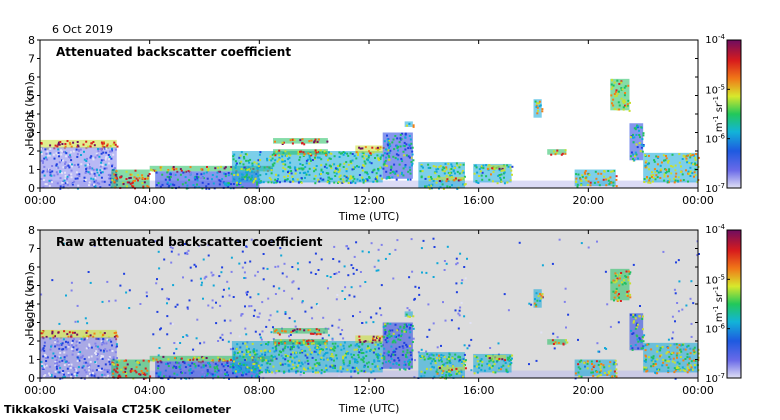 This screenshot has height=420, width=780. I want to click on colorbar-unit: m-1 sr-1, so click(718, 304).